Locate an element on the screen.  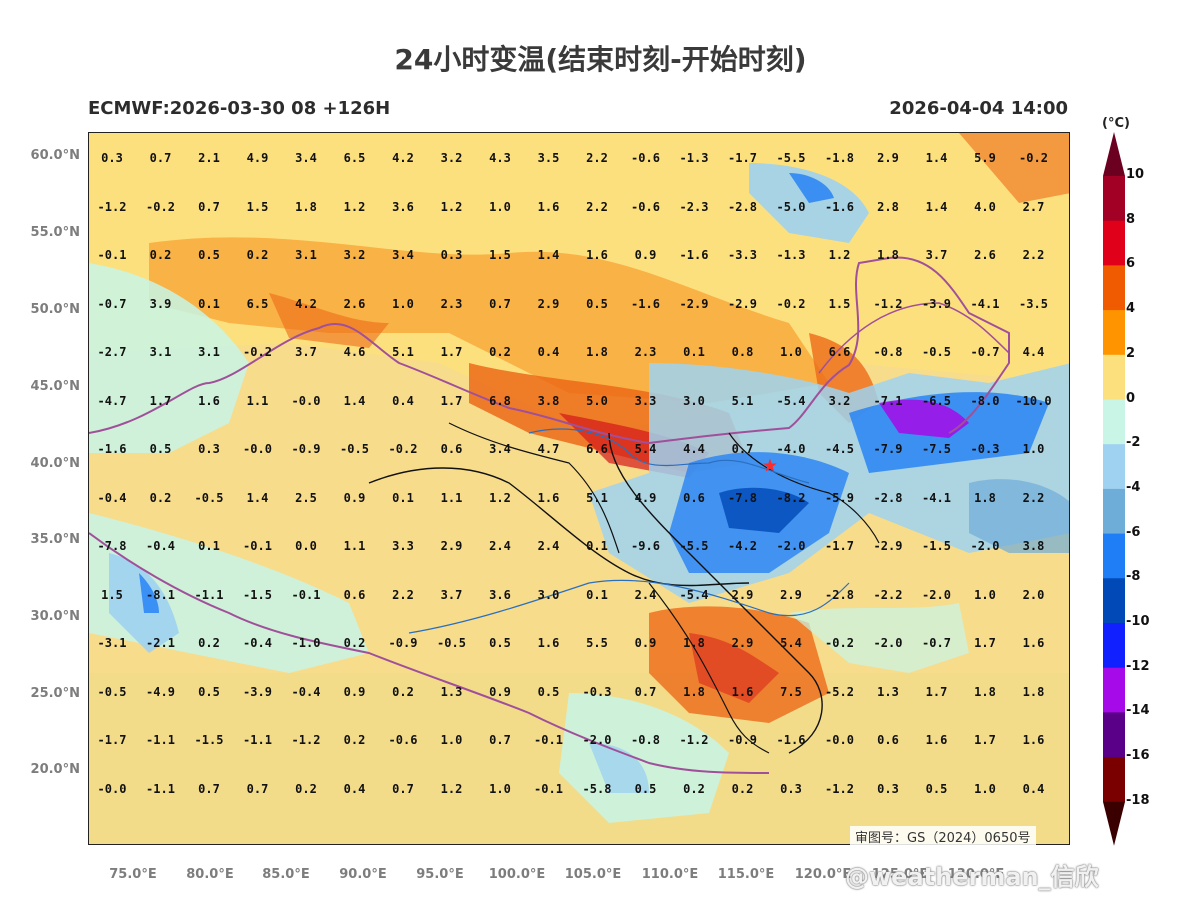
grid-value: -1.1 is located at coordinates (160, 740).